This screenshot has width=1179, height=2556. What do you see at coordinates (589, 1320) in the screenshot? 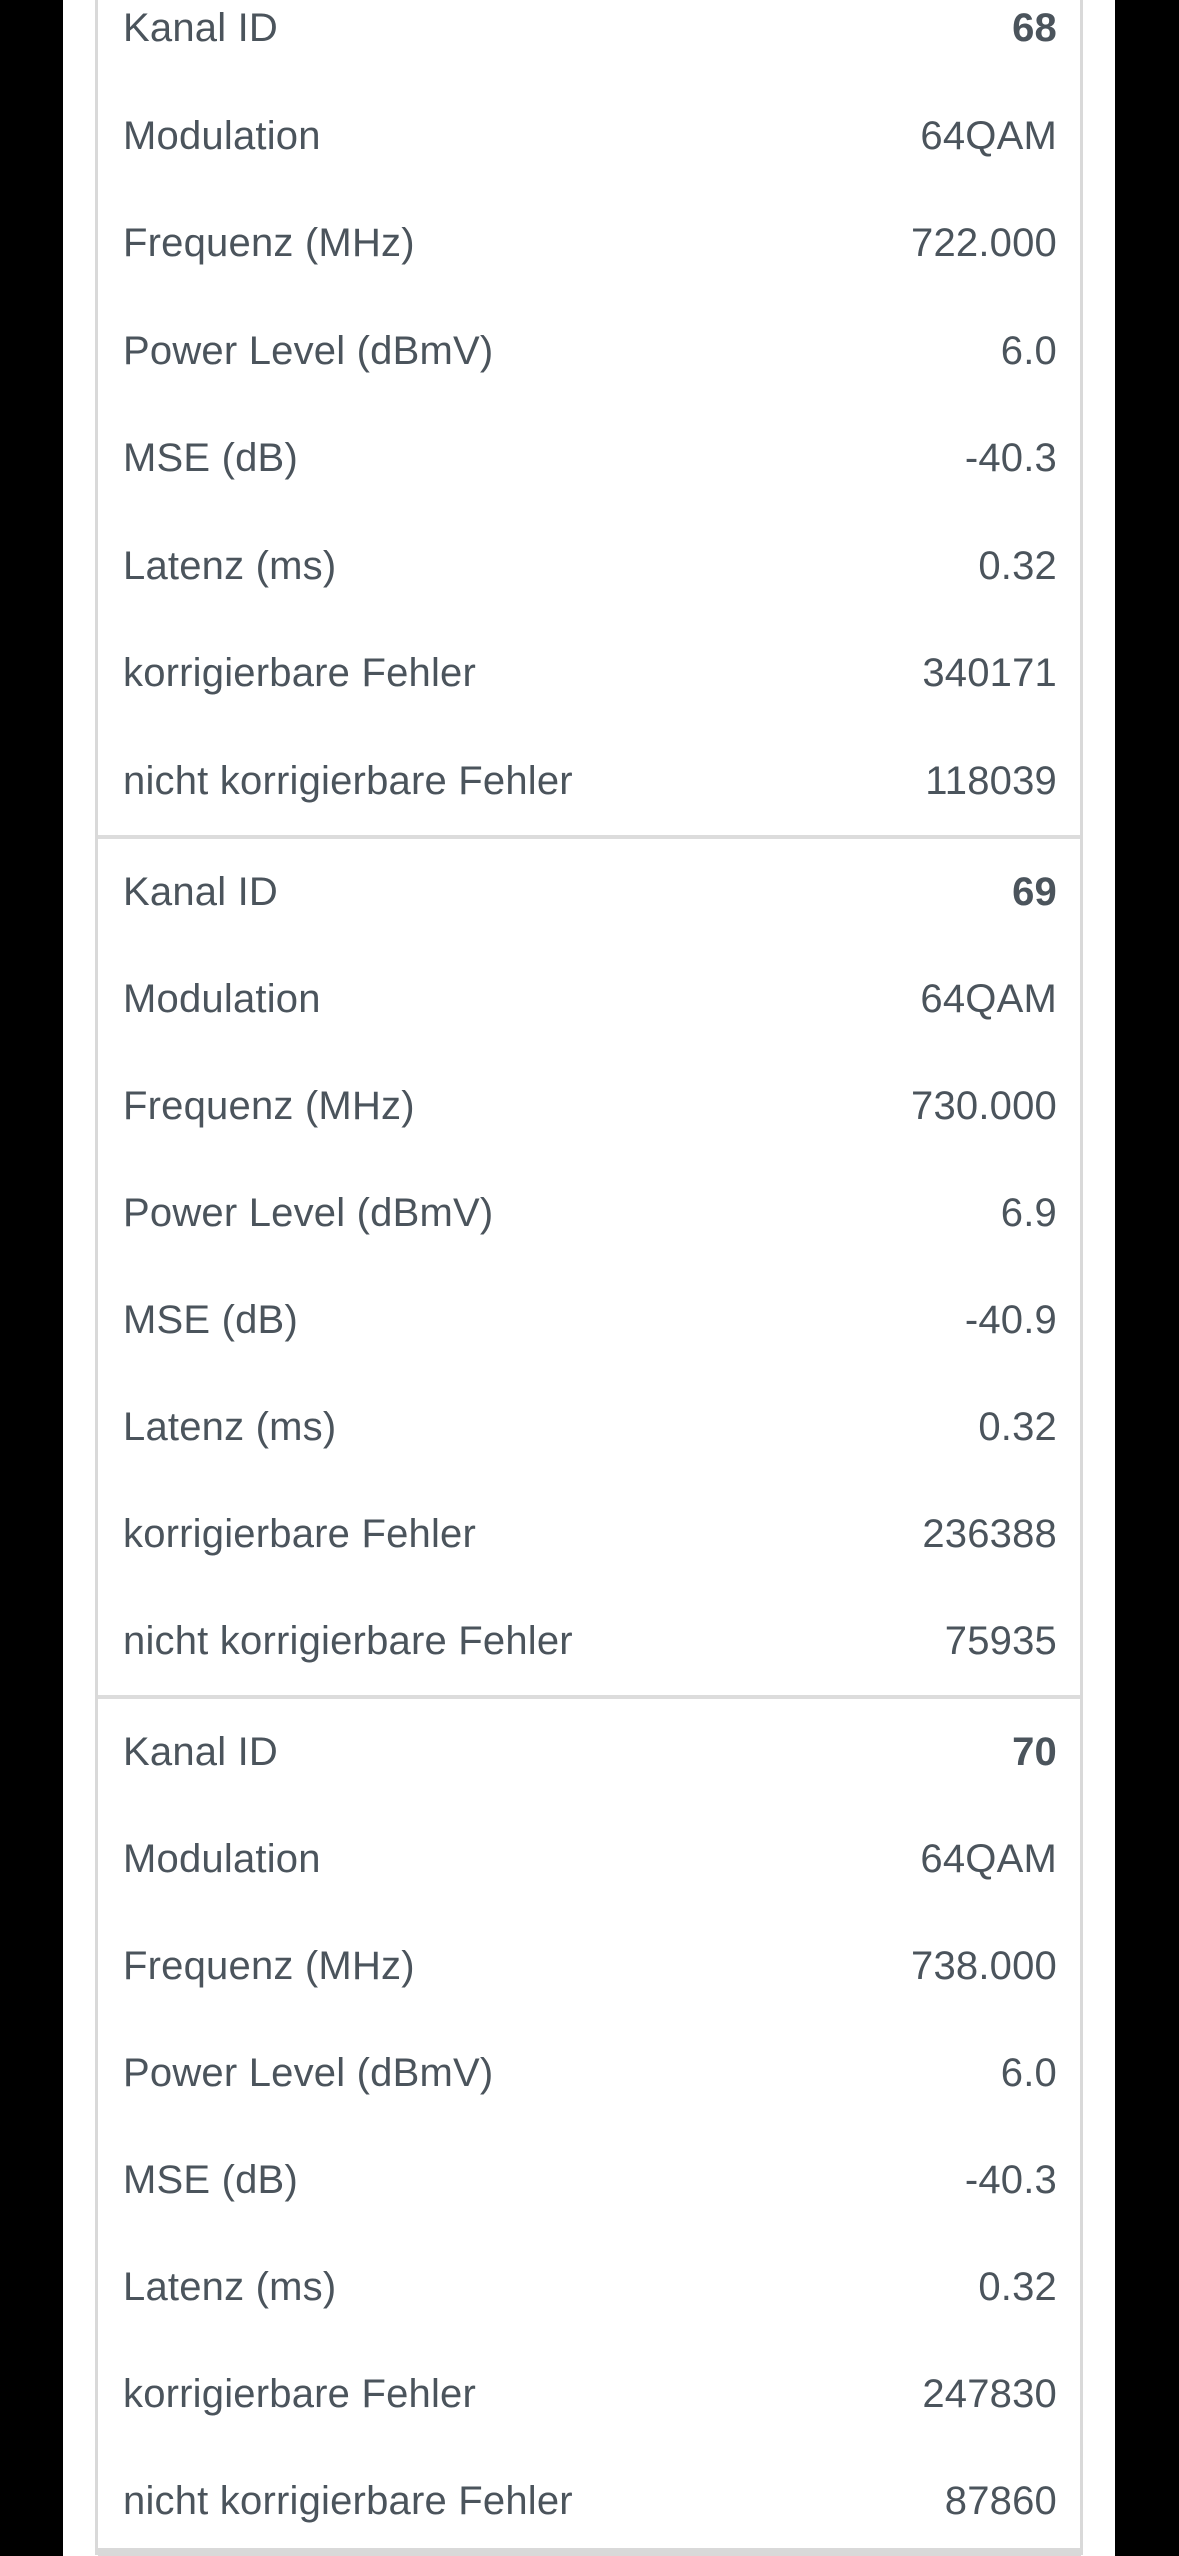
I see `row-mse: MSE (dB) -40.9` at bounding box center [589, 1320].